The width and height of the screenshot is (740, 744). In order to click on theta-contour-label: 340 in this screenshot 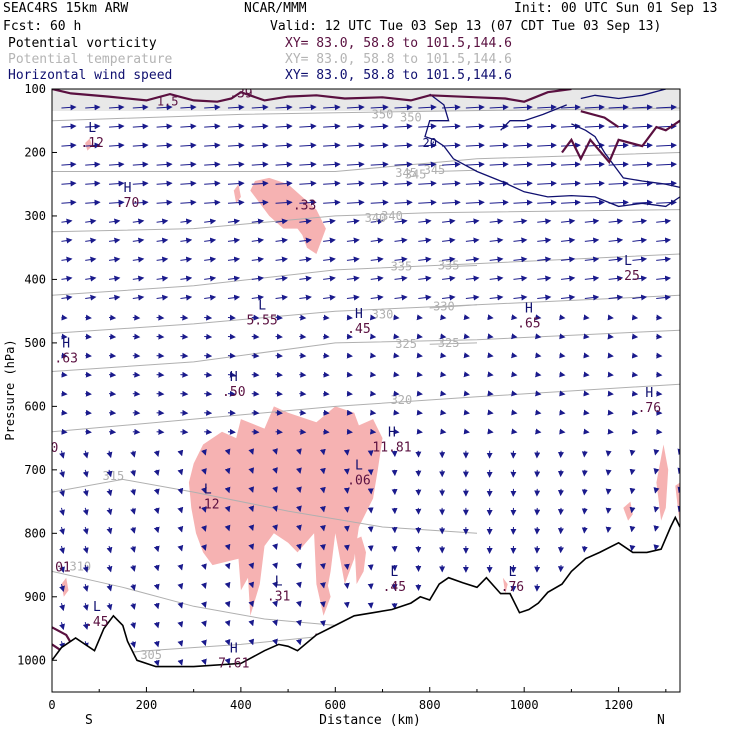, I will do `click(376, 218)`.